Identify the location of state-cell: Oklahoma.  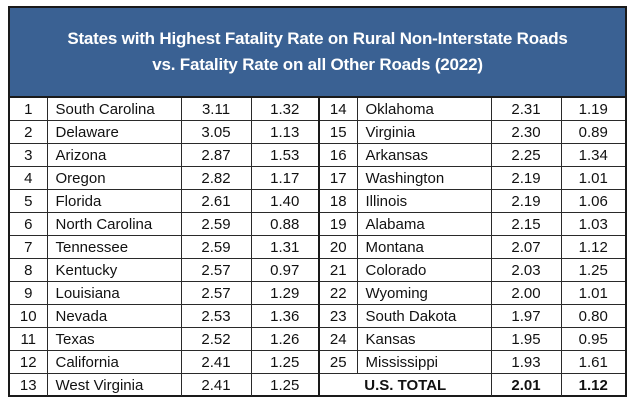
(424, 109).